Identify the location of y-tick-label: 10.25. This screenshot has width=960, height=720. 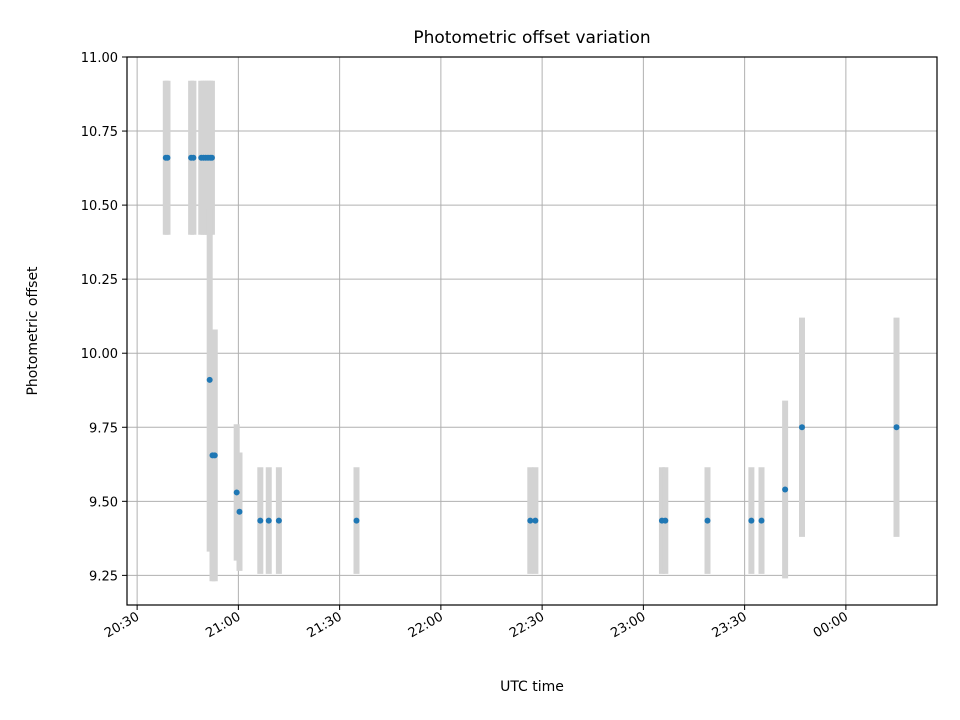
(99, 280).